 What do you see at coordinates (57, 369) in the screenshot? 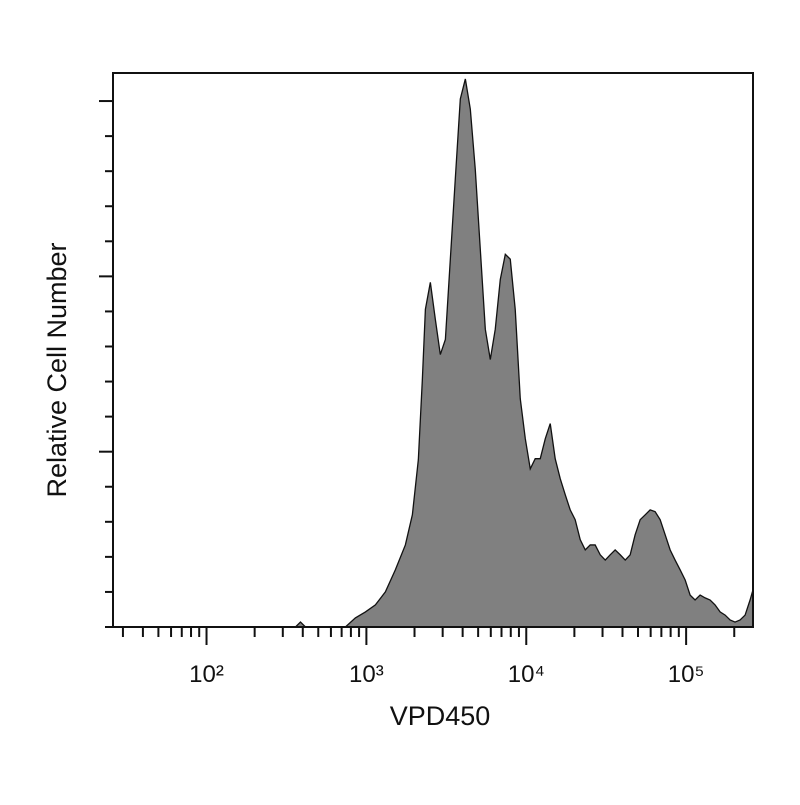
I see `y-axis-label: Relative Cell Number` at bounding box center [57, 369].